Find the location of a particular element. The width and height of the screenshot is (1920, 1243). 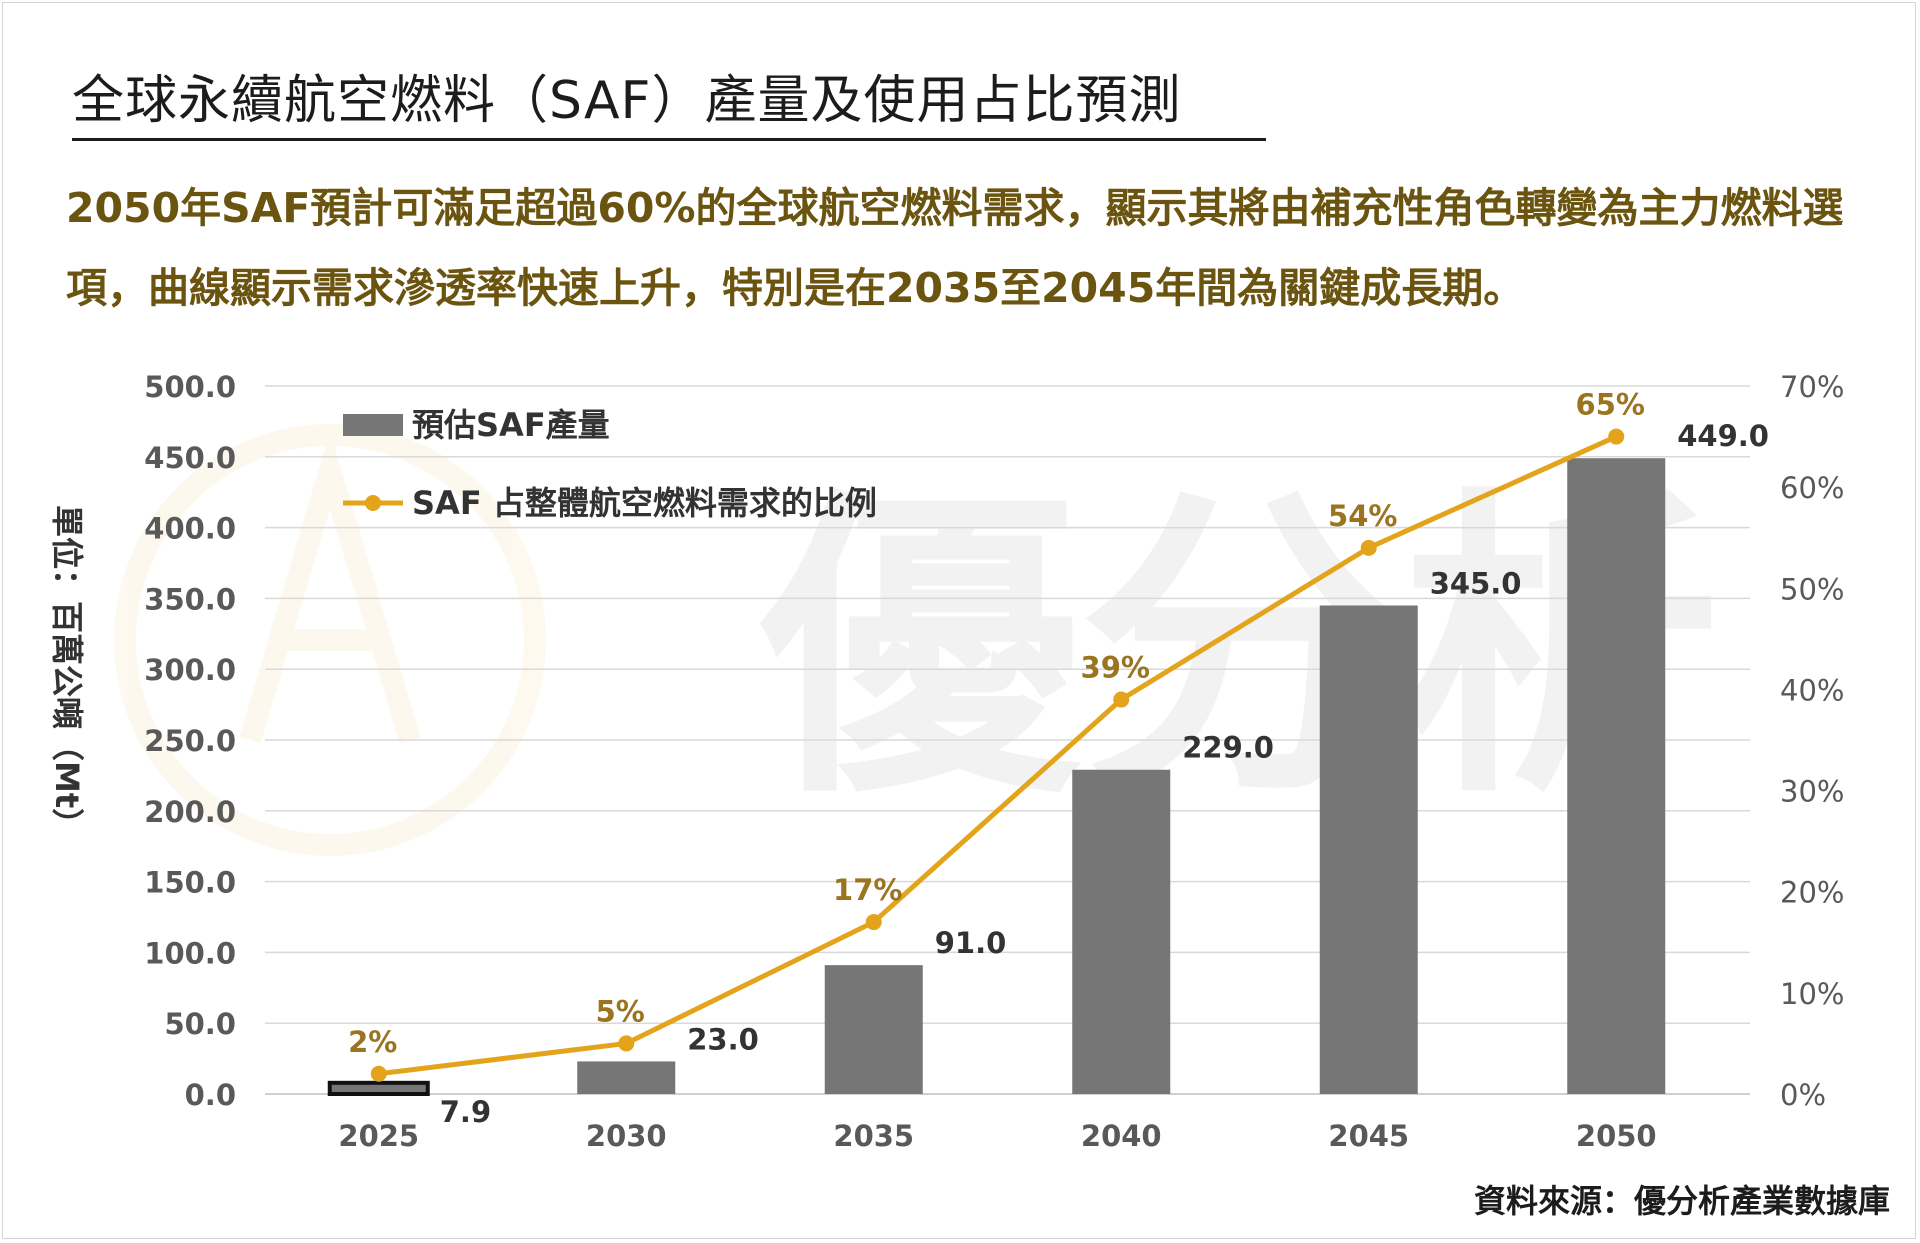

watermark-logo-ring is located at coordinates (330, 640).